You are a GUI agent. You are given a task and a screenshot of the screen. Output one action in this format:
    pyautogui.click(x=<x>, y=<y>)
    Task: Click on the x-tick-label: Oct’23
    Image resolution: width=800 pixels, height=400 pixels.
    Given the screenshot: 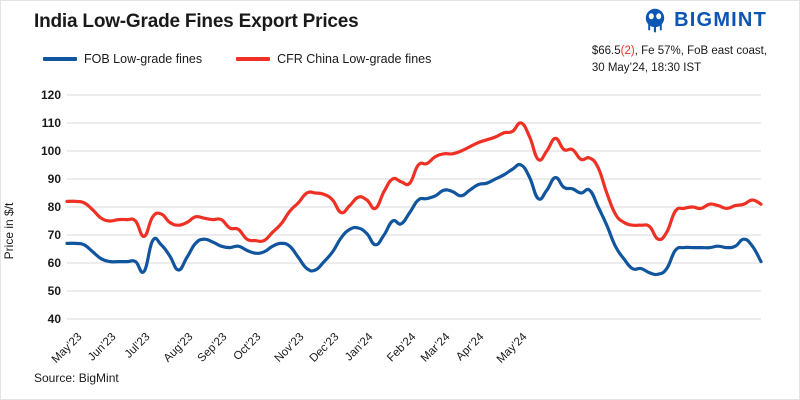 What is the action you would take?
    pyautogui.click(x=247, y=347)
    